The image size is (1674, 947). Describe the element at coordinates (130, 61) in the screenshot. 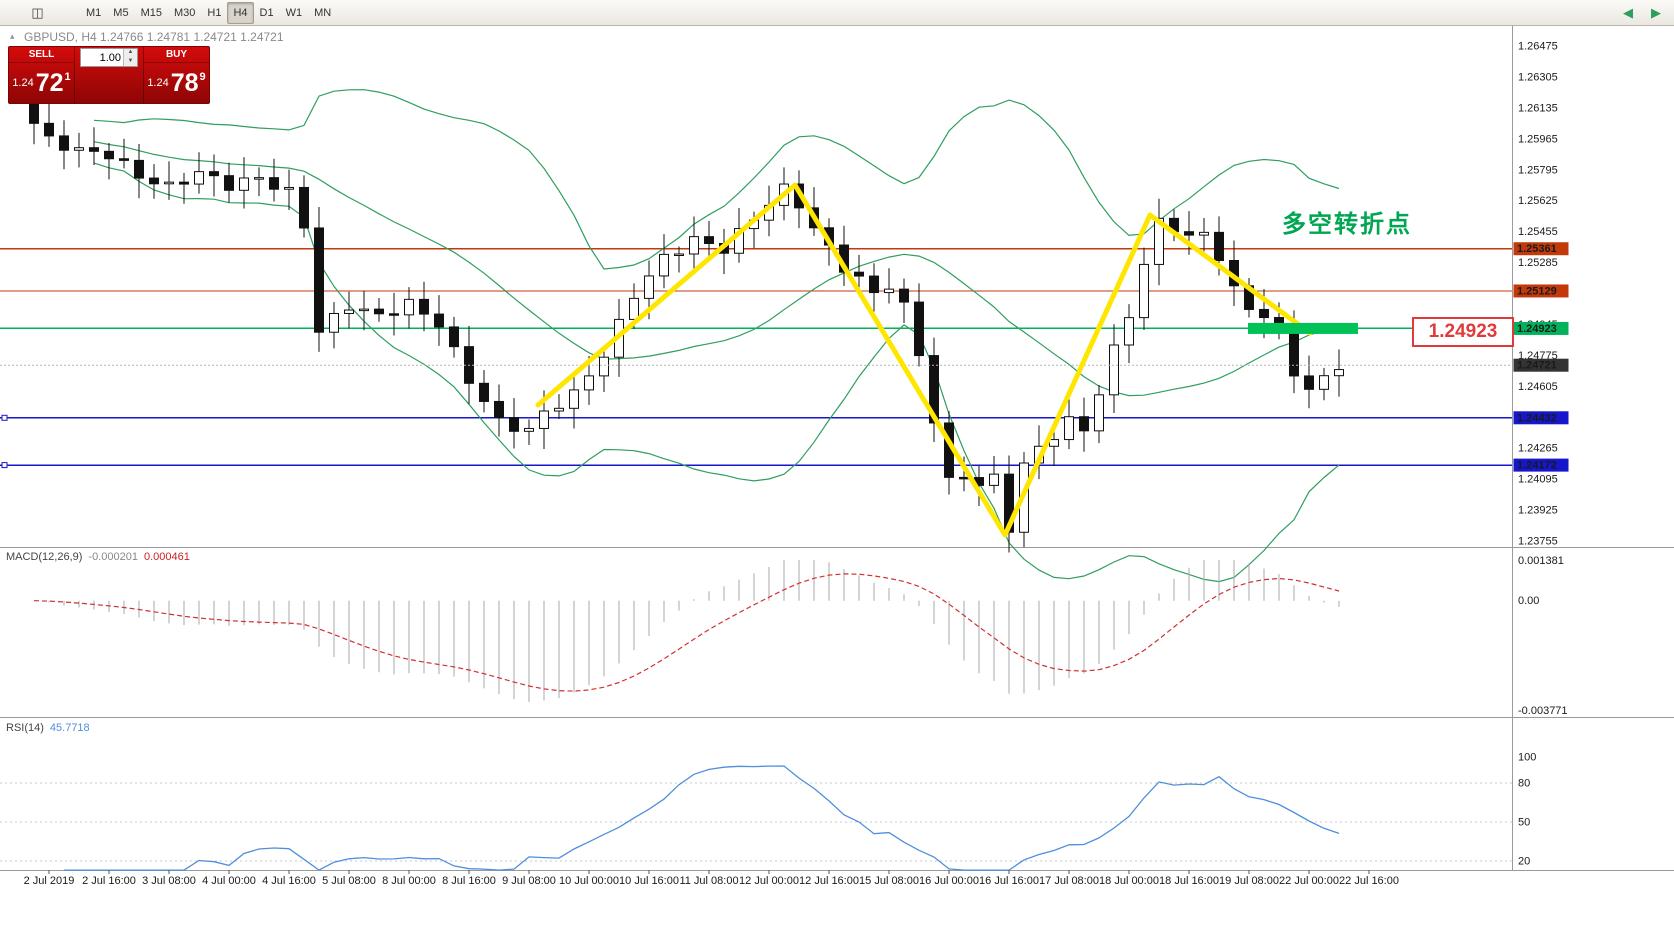

I see `volume-down-button: ▼` at that location.